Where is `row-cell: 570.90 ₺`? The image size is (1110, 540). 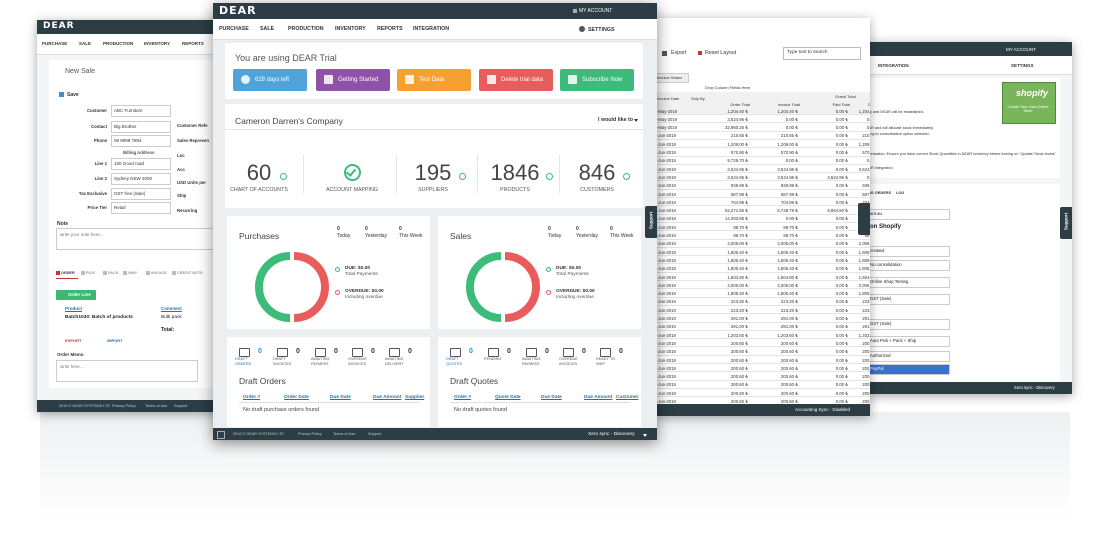 row-cell: 570.90 ₺ is located at coordinates (789, 152).